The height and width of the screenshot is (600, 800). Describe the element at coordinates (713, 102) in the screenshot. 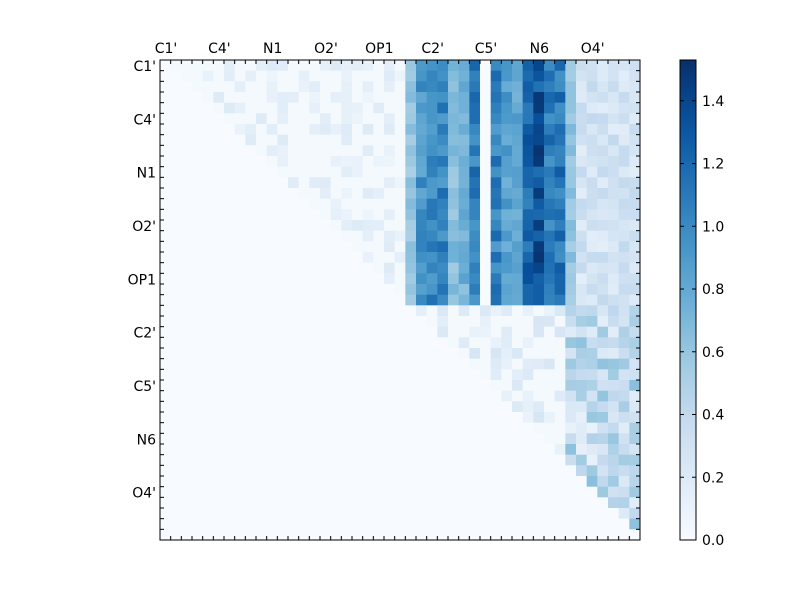

I see `colorbar-tick-label: 1.4` at that location.